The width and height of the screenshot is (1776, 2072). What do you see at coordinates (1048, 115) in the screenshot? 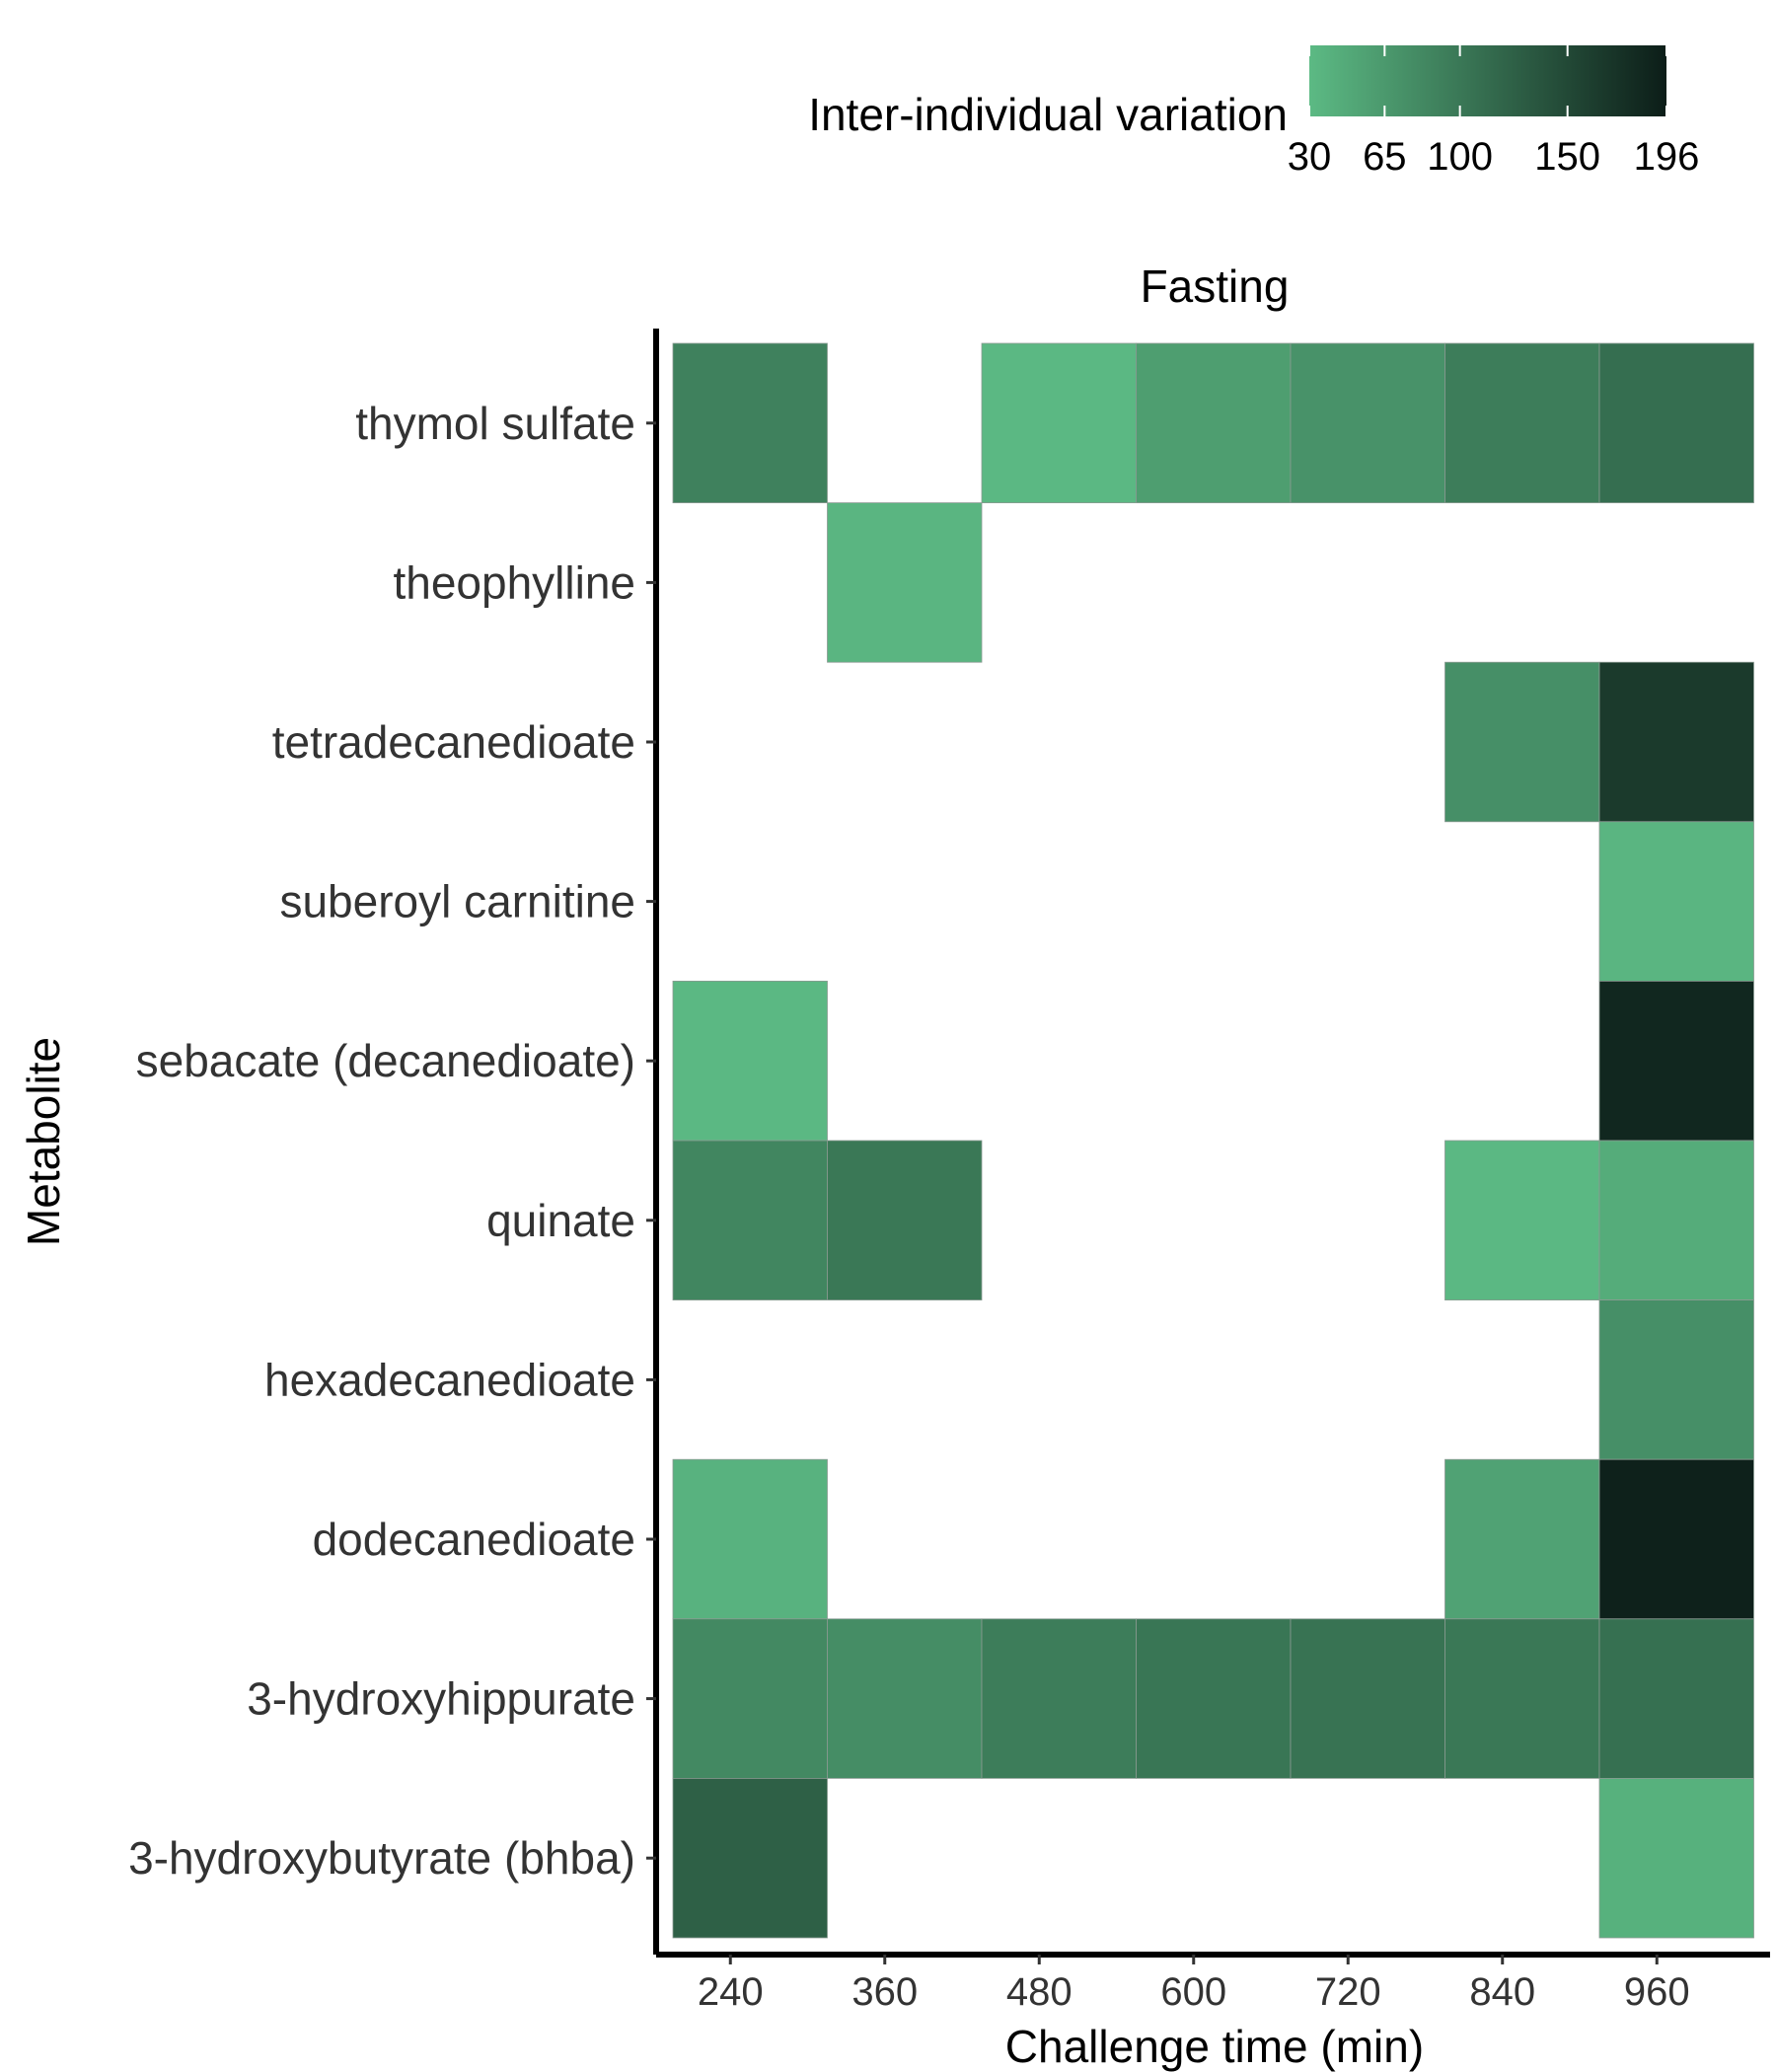
I see `legend-title: Inter-individual variation` at bounding box center [1048, 115].